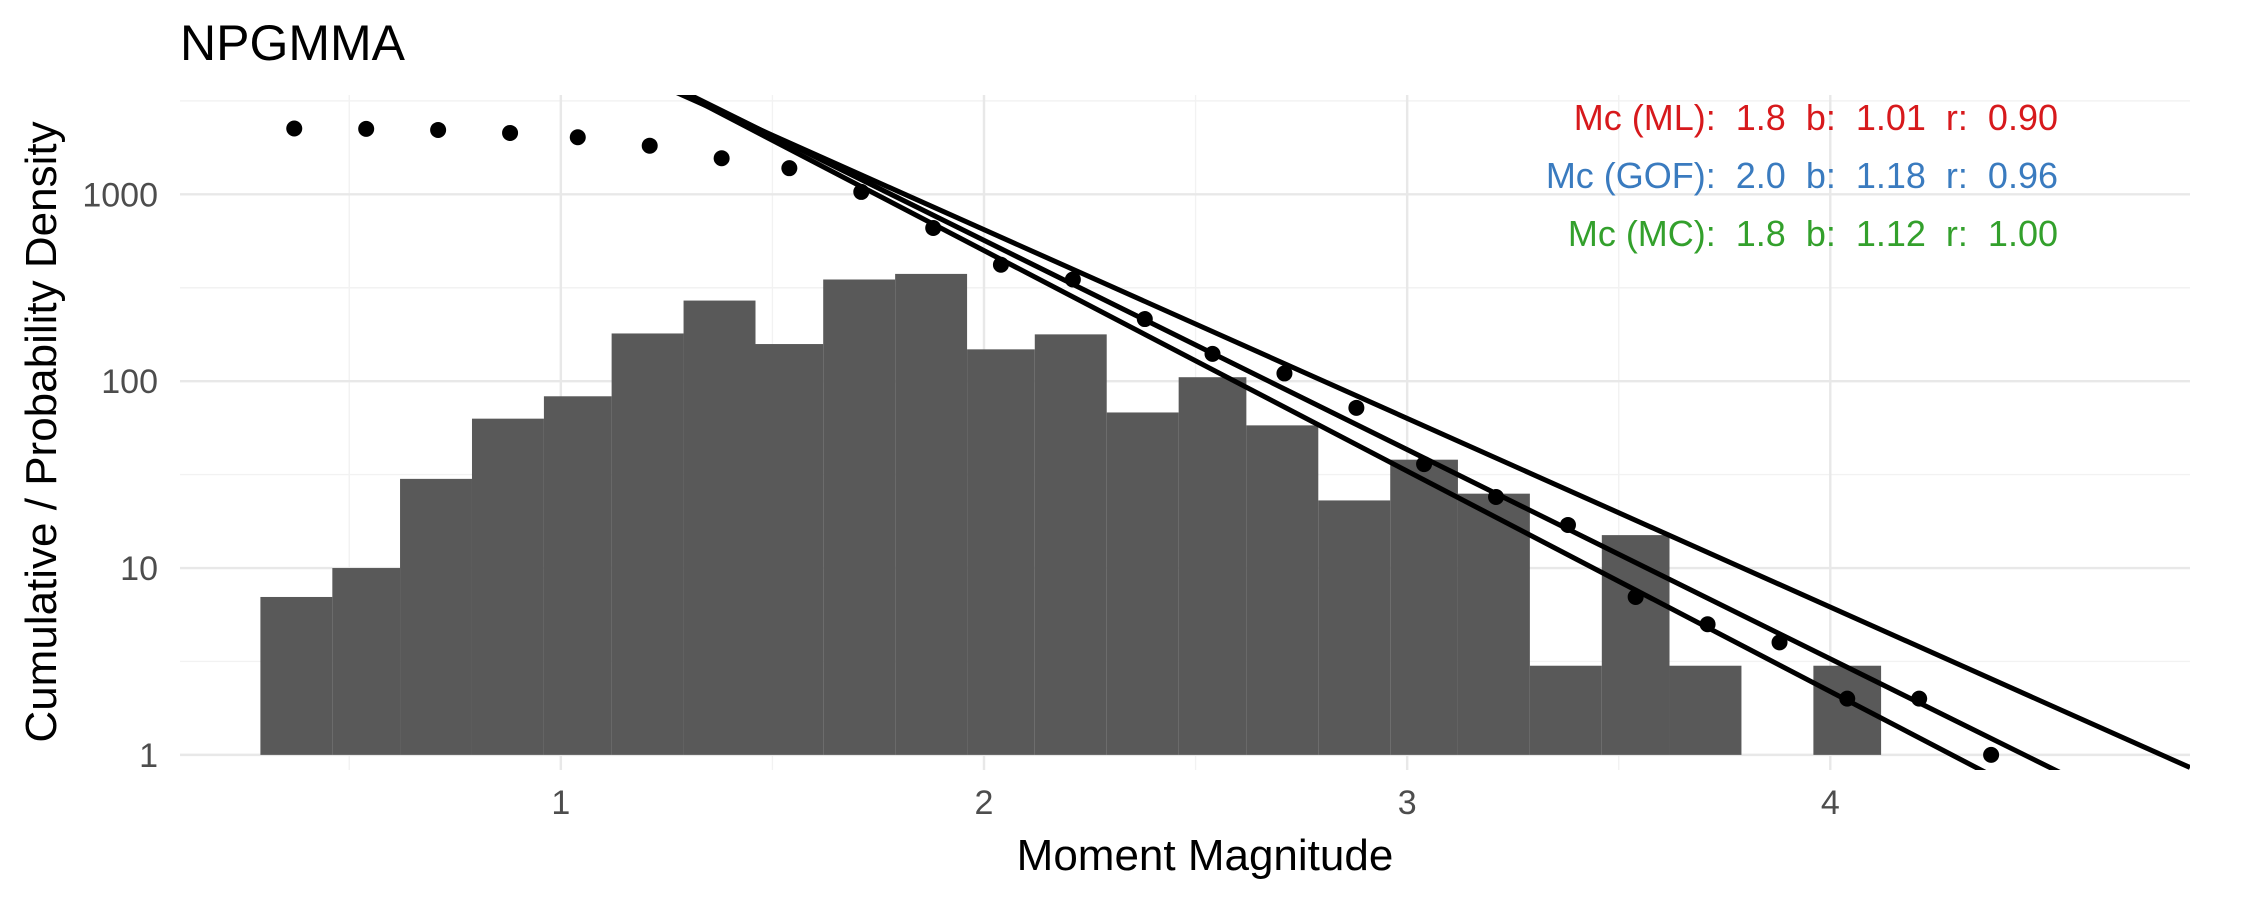  I want to click on x-axis-title: Moment Magnitude, so click(1205, 855).